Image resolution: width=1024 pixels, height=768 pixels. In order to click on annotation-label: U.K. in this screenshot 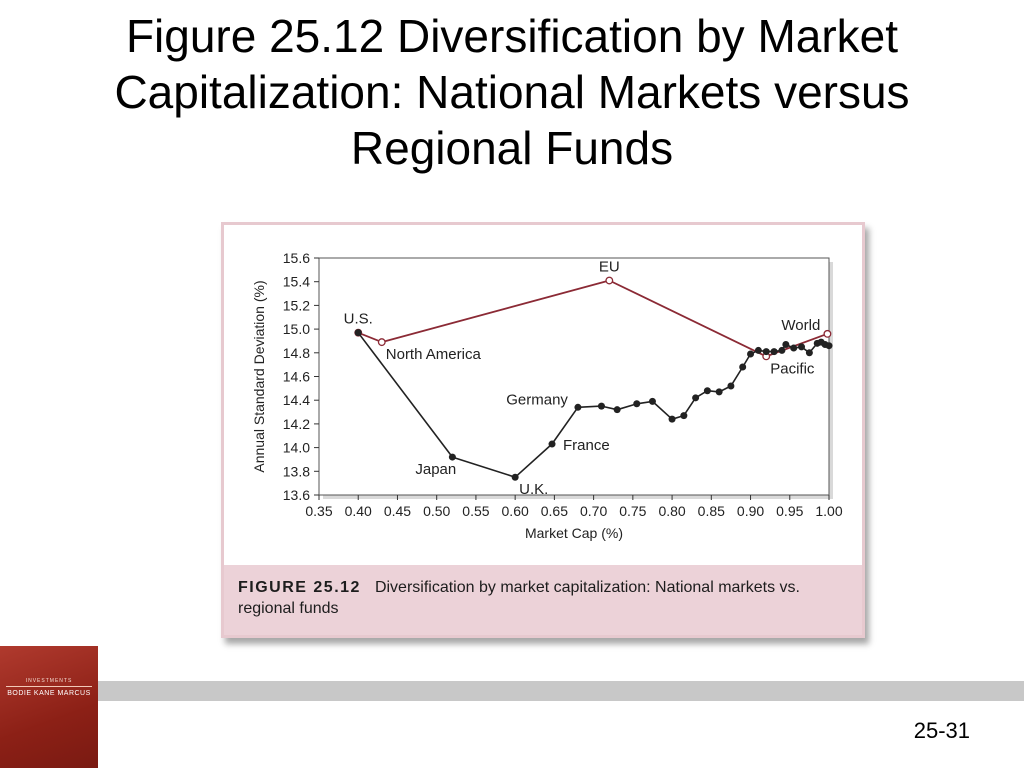, I will do `click(533, 489)`.